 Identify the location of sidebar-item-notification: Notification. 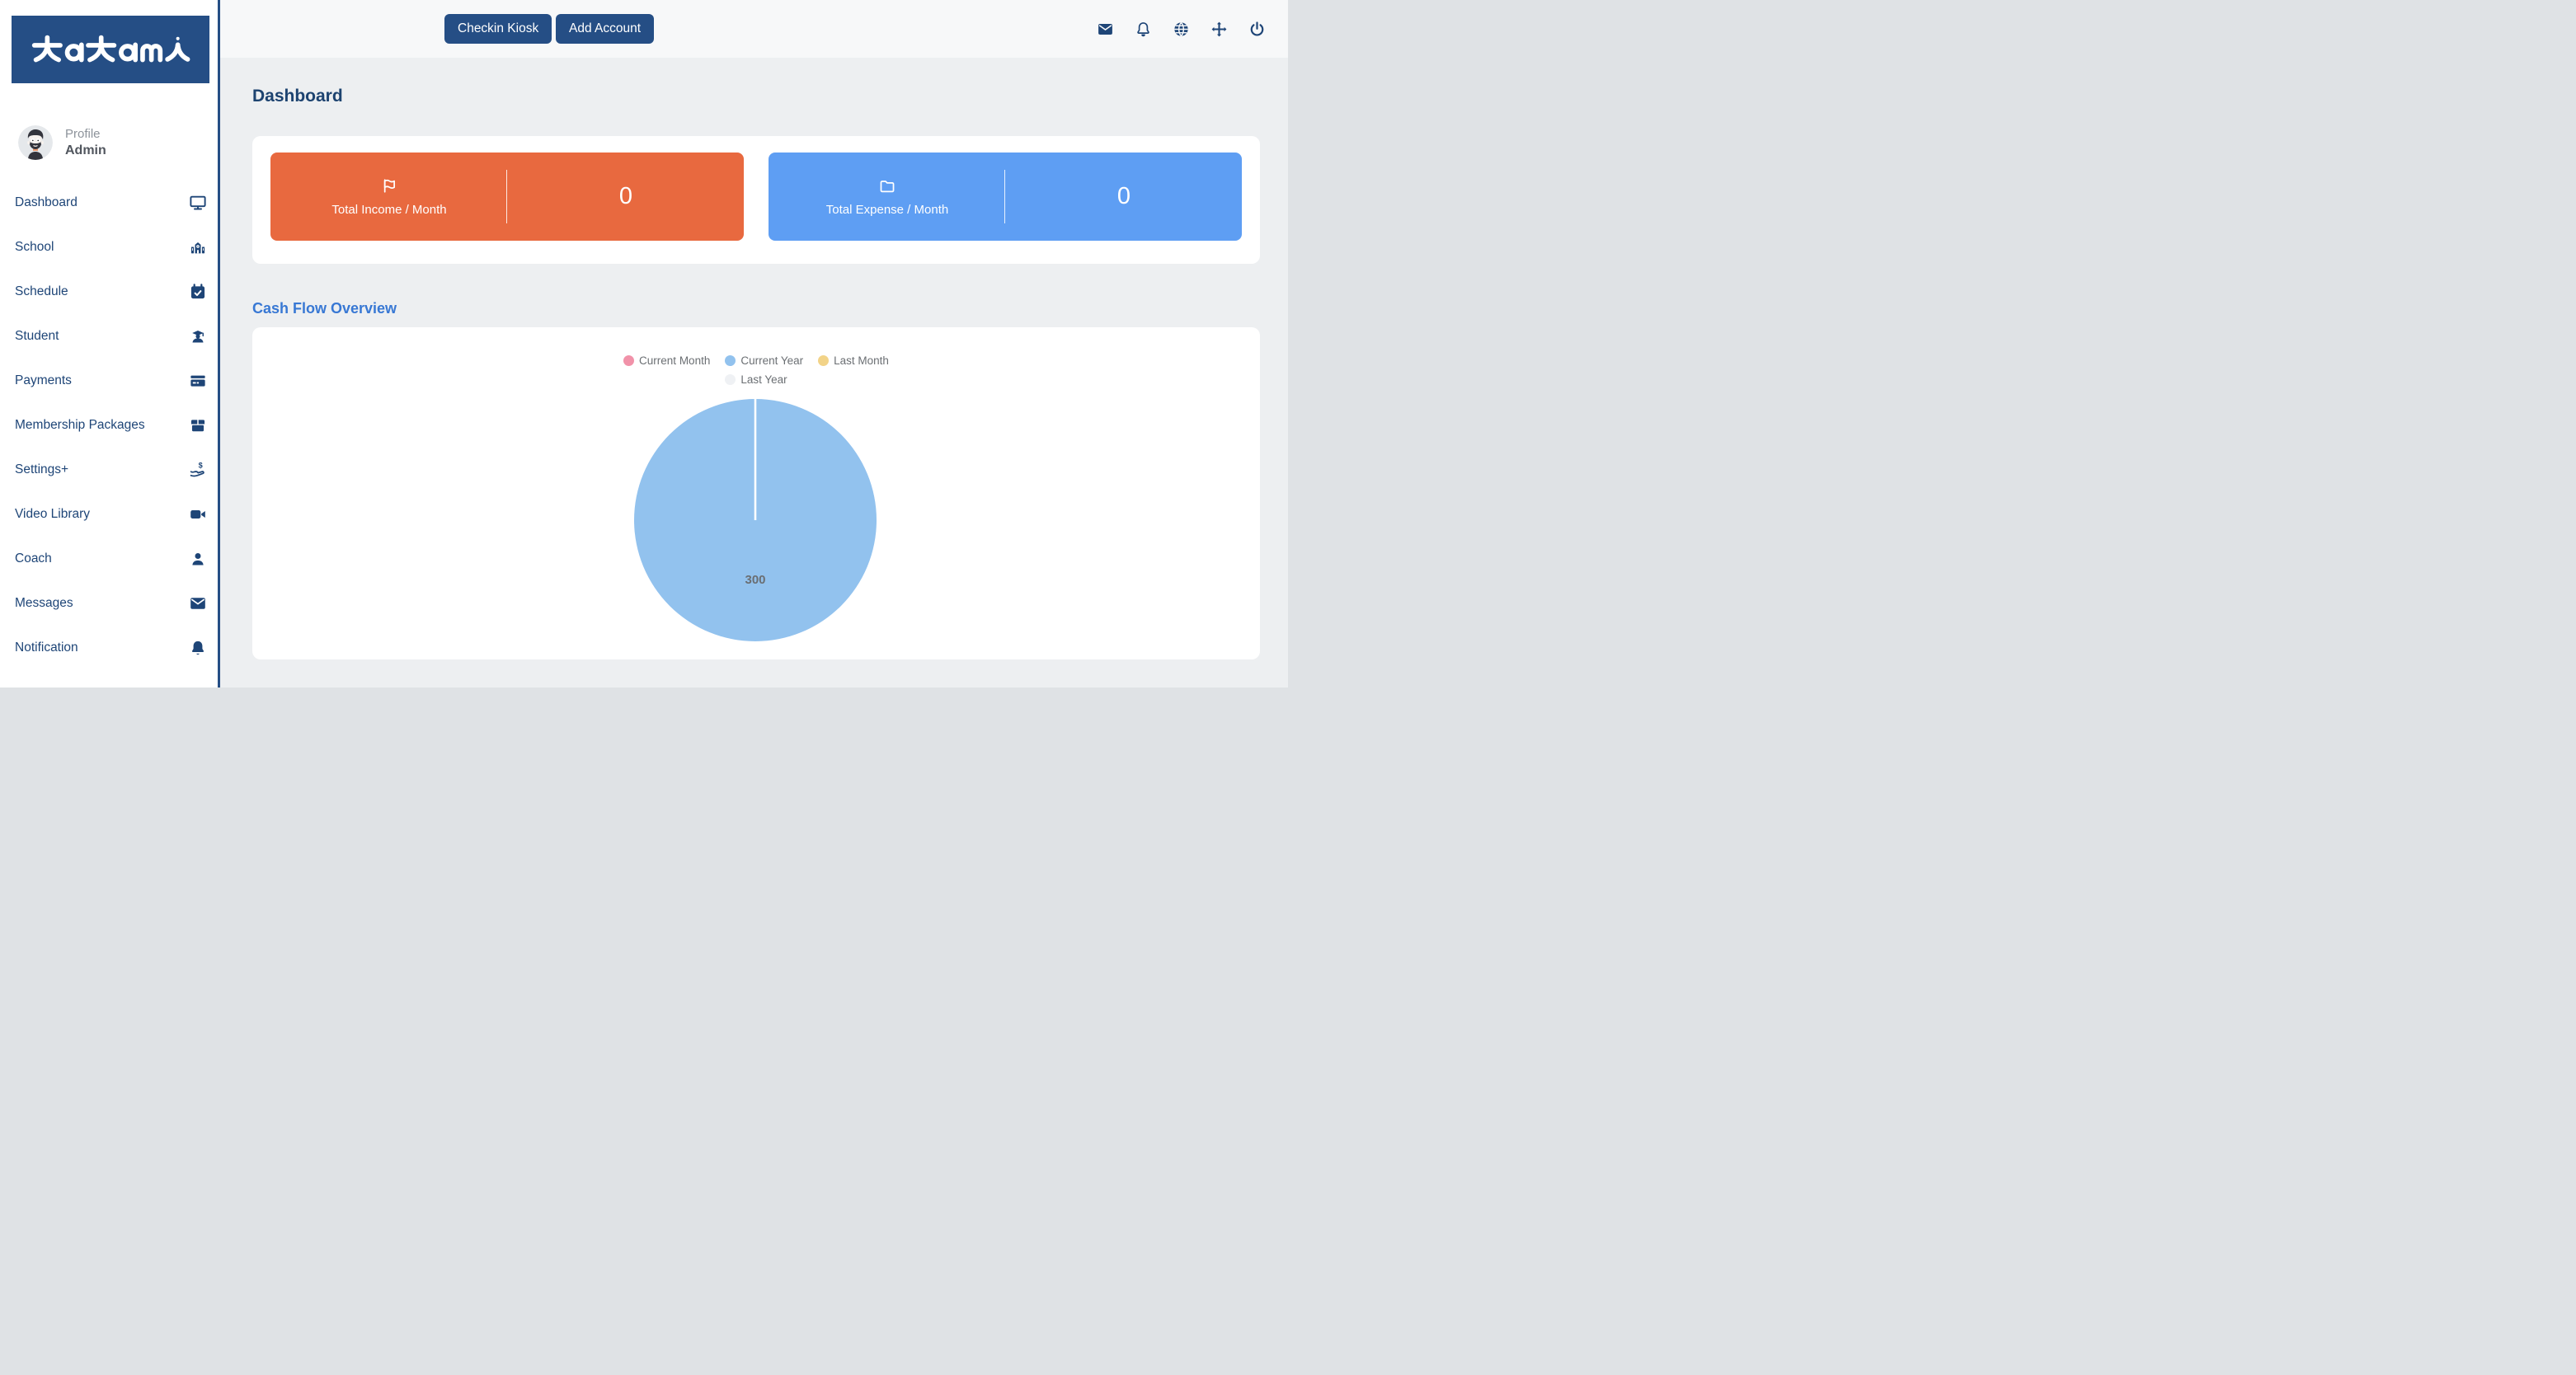
(109, 648).